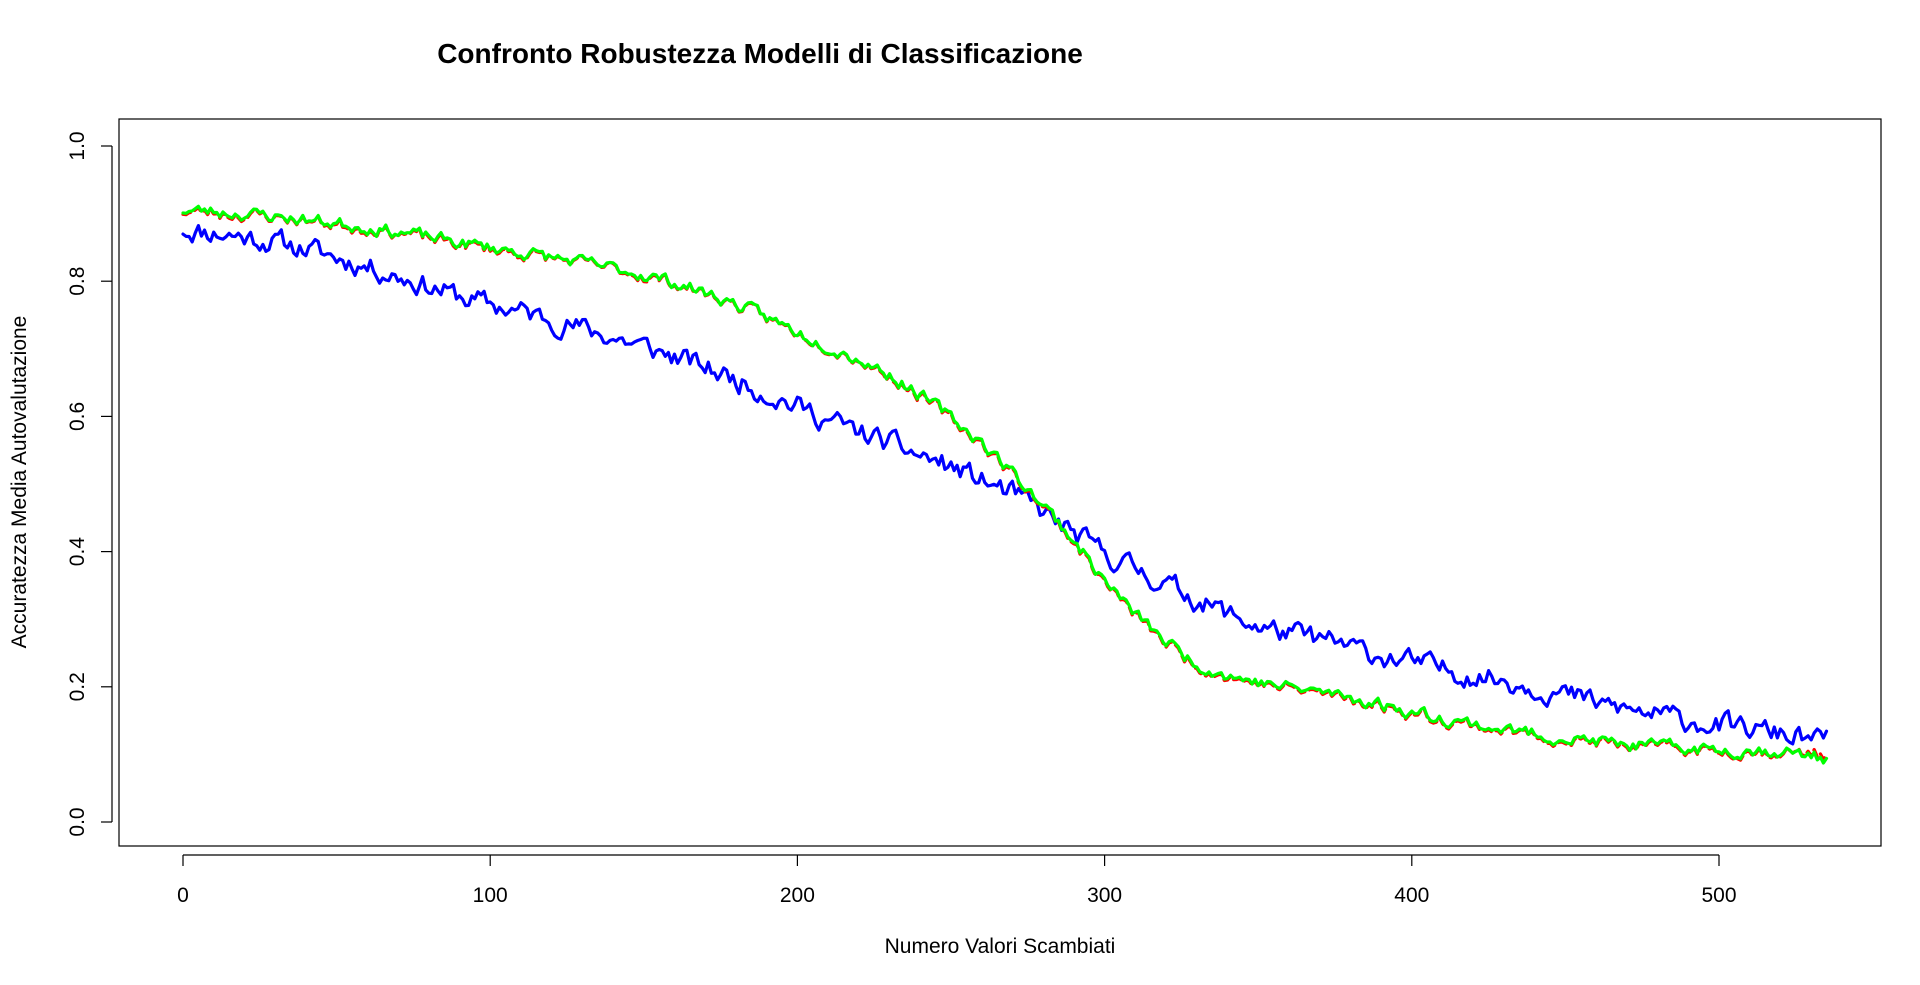 This screenshot has width=1920, height=985. What do you see at coordinates (77, 145) in the screenshot?
I see `y-tick-label: 1.0` at bounding box center [77, 145].